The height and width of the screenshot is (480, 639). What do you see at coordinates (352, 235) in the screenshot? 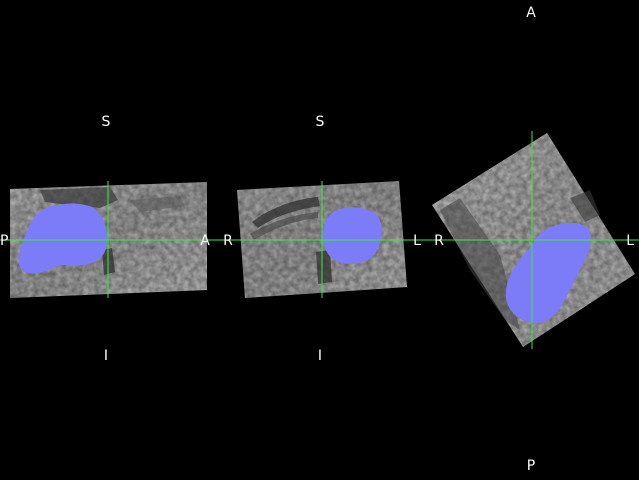
I see `coronal-segmentation-overlay` at bounding box center [352, 235].